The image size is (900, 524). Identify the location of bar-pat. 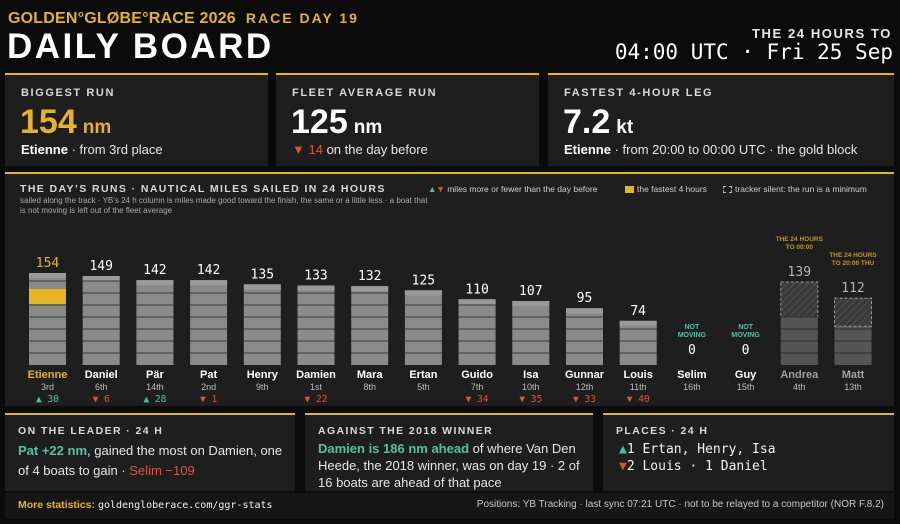
(209, 322).